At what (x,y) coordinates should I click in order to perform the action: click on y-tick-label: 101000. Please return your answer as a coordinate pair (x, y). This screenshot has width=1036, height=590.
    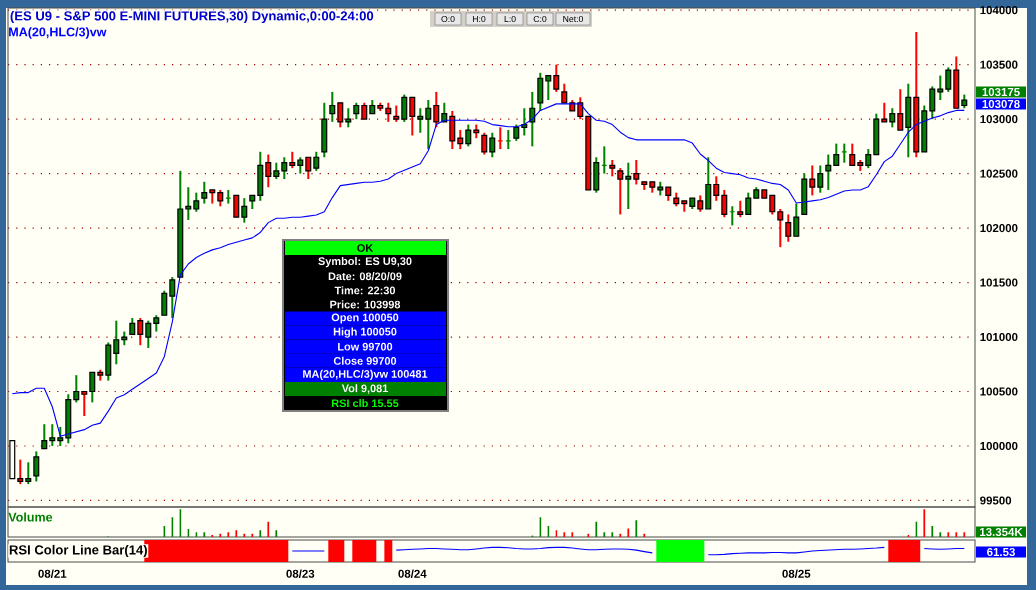
    Looking at the image, I should click on (999, 337).